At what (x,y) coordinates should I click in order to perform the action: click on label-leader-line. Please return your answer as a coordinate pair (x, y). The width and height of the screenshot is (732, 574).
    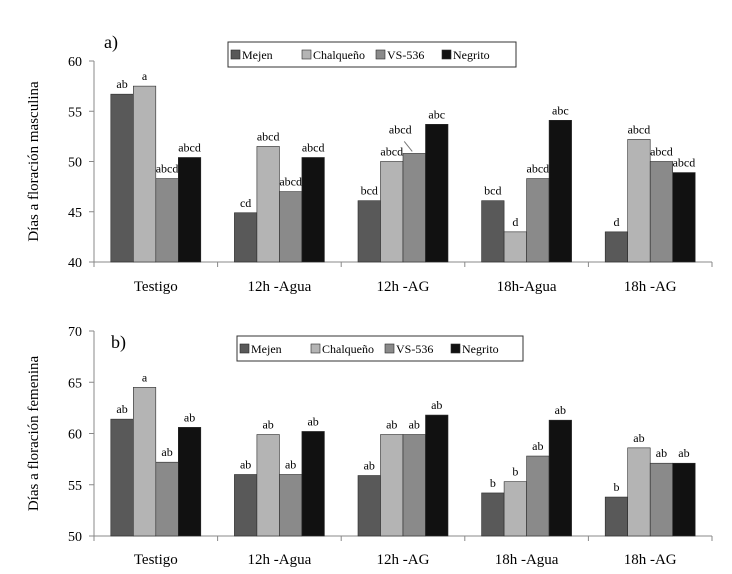
    Looking at the image, I should click on (408, 146).